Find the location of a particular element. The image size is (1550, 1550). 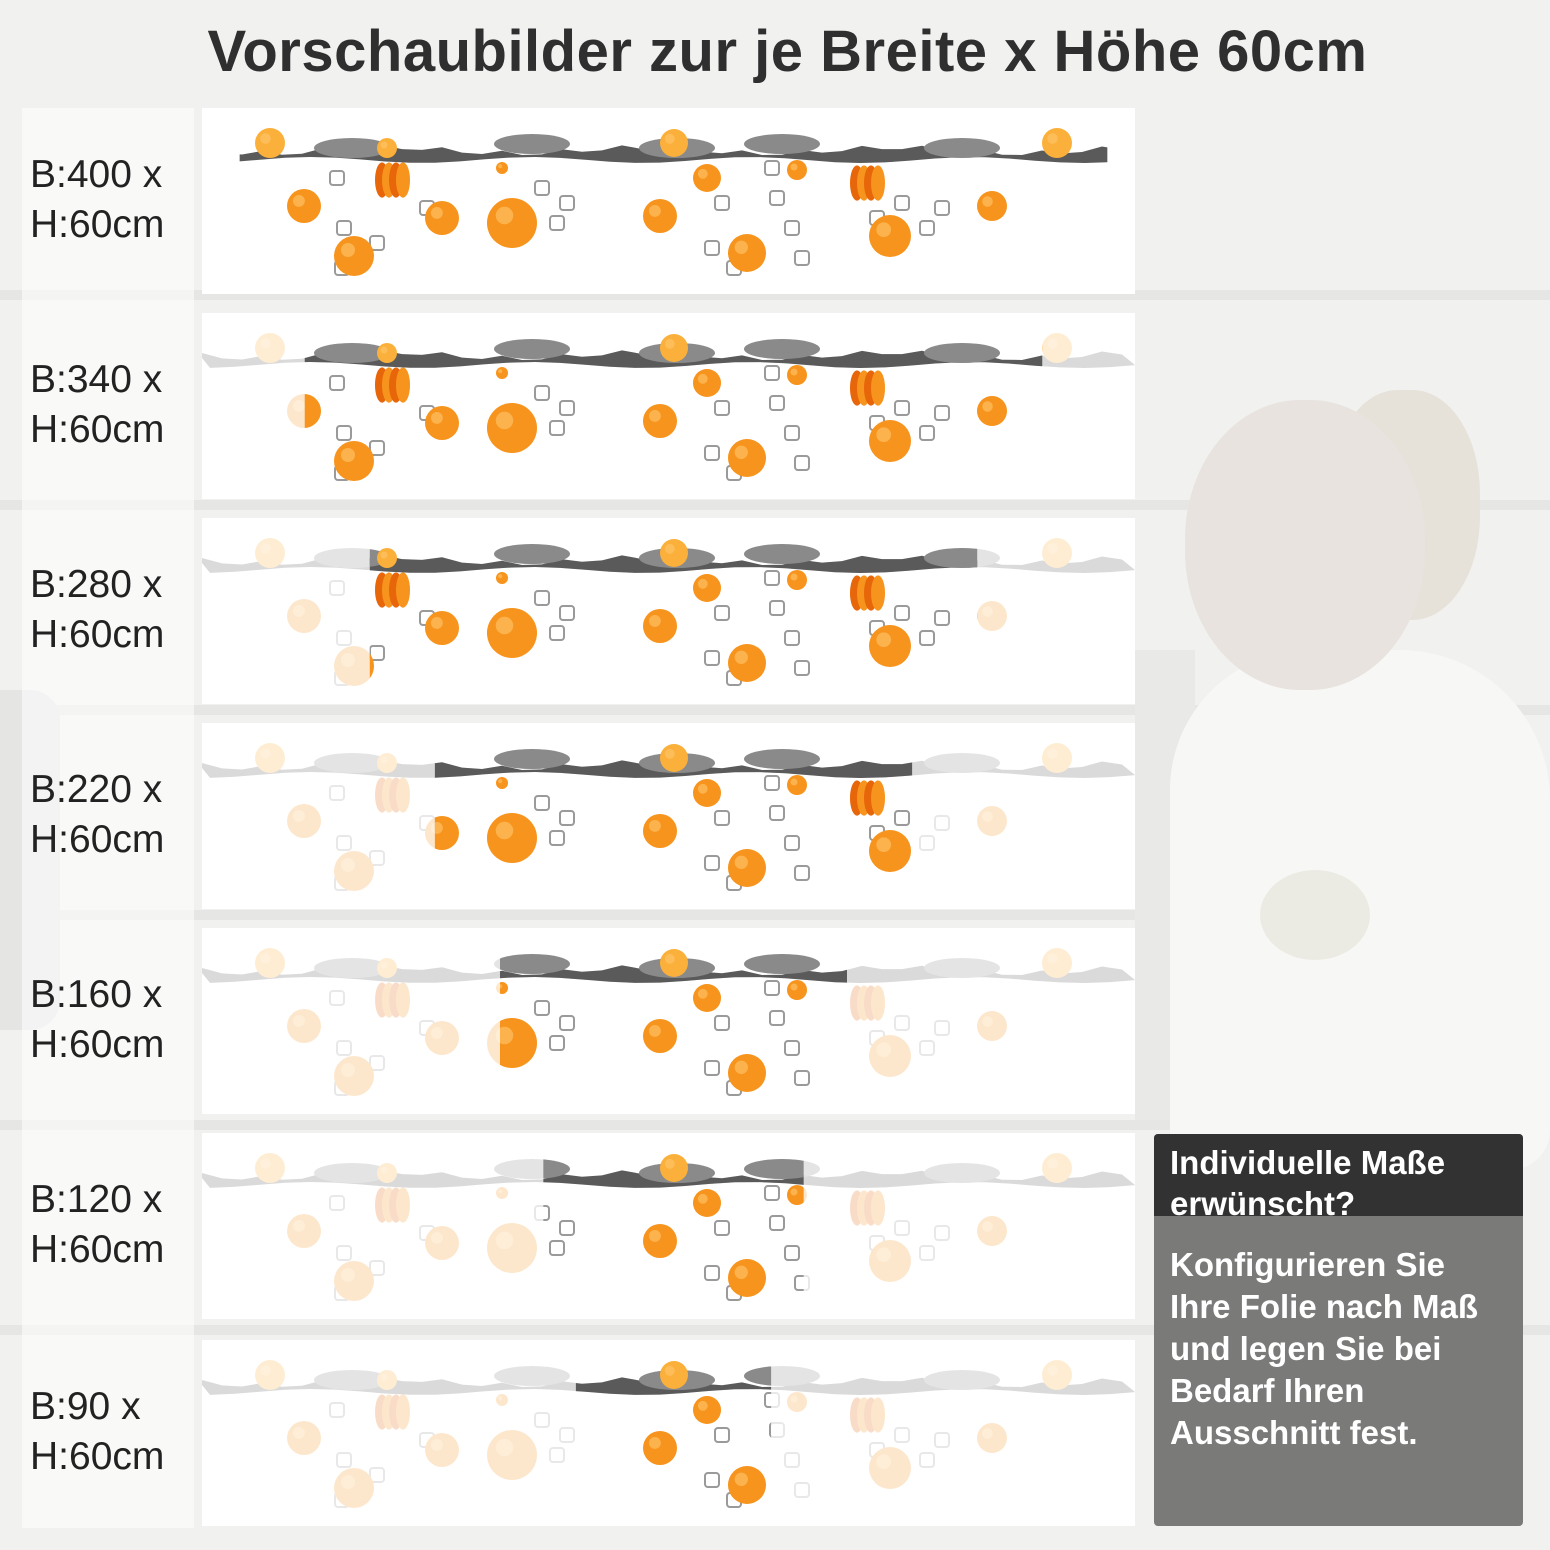

preview-image is located at coordinates (668, 1021).